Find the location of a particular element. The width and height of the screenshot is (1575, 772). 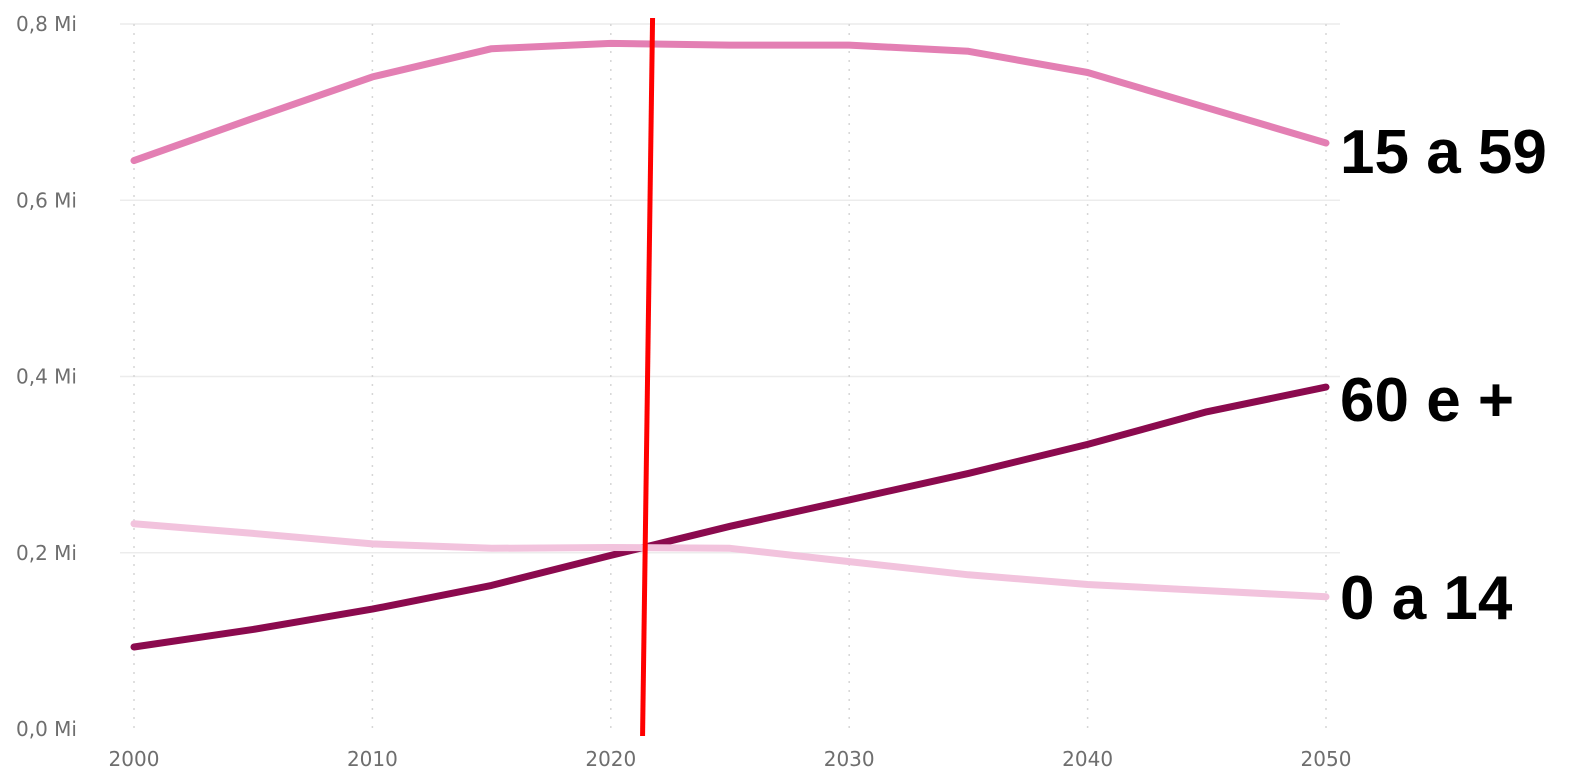

y-tick-label: 0,8 Mi is located at coordinates (46, 24).